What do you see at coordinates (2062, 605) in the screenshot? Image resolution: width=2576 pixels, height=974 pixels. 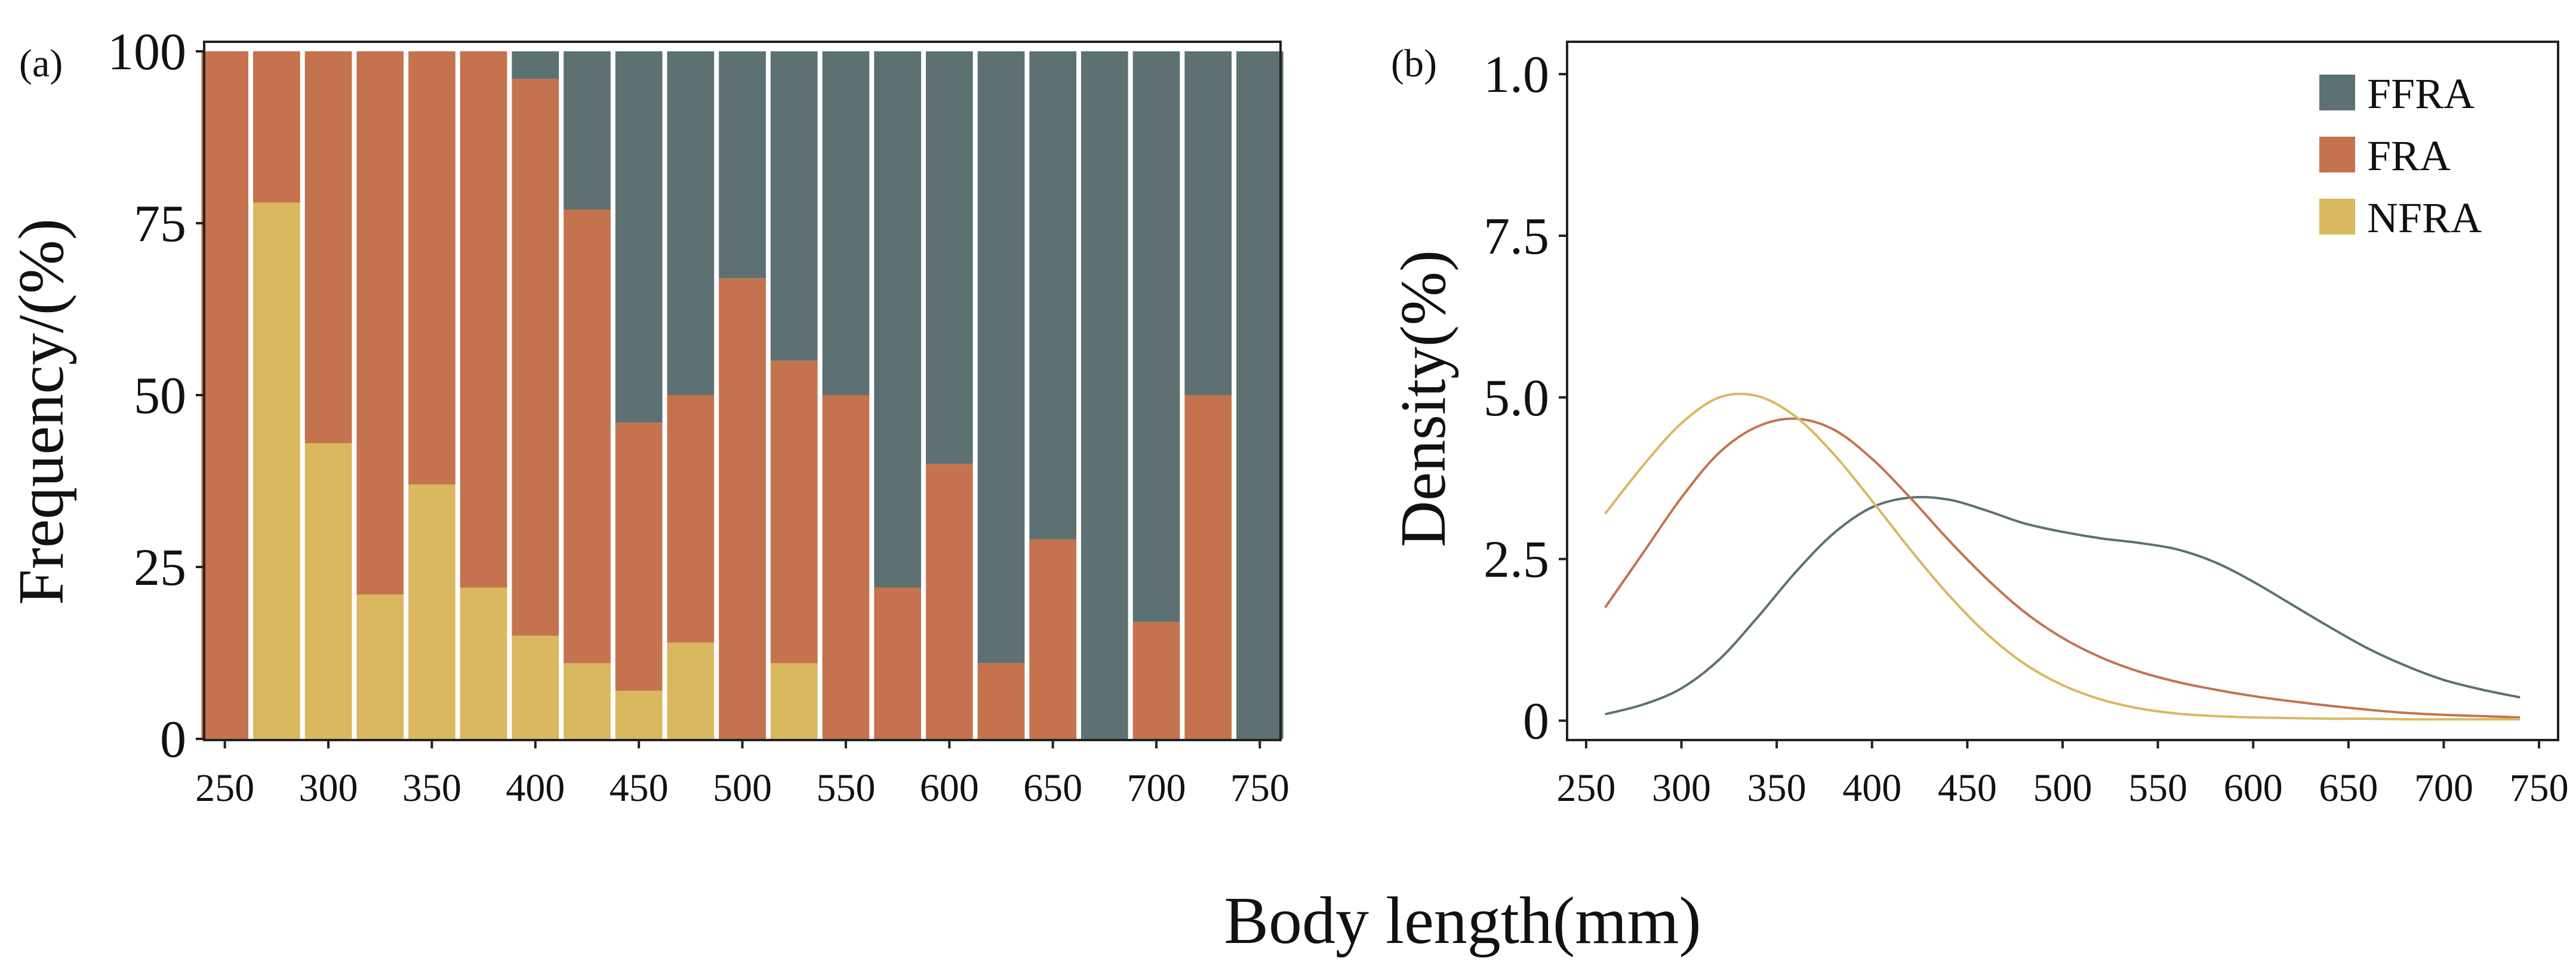 I see `density-line-ffra` at bounding box center [2062, 605].